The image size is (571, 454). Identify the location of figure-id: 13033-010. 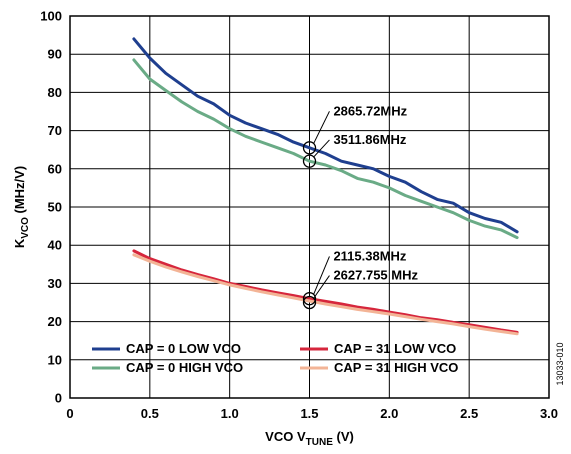
(560, 363).